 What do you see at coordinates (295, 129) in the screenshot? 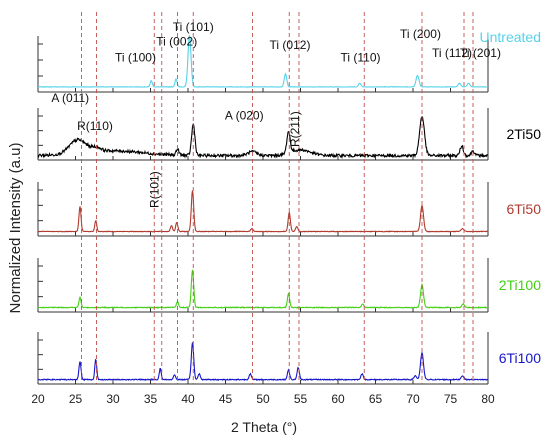
I see `peak-label: R(211)` at bounding box center [295, 129].